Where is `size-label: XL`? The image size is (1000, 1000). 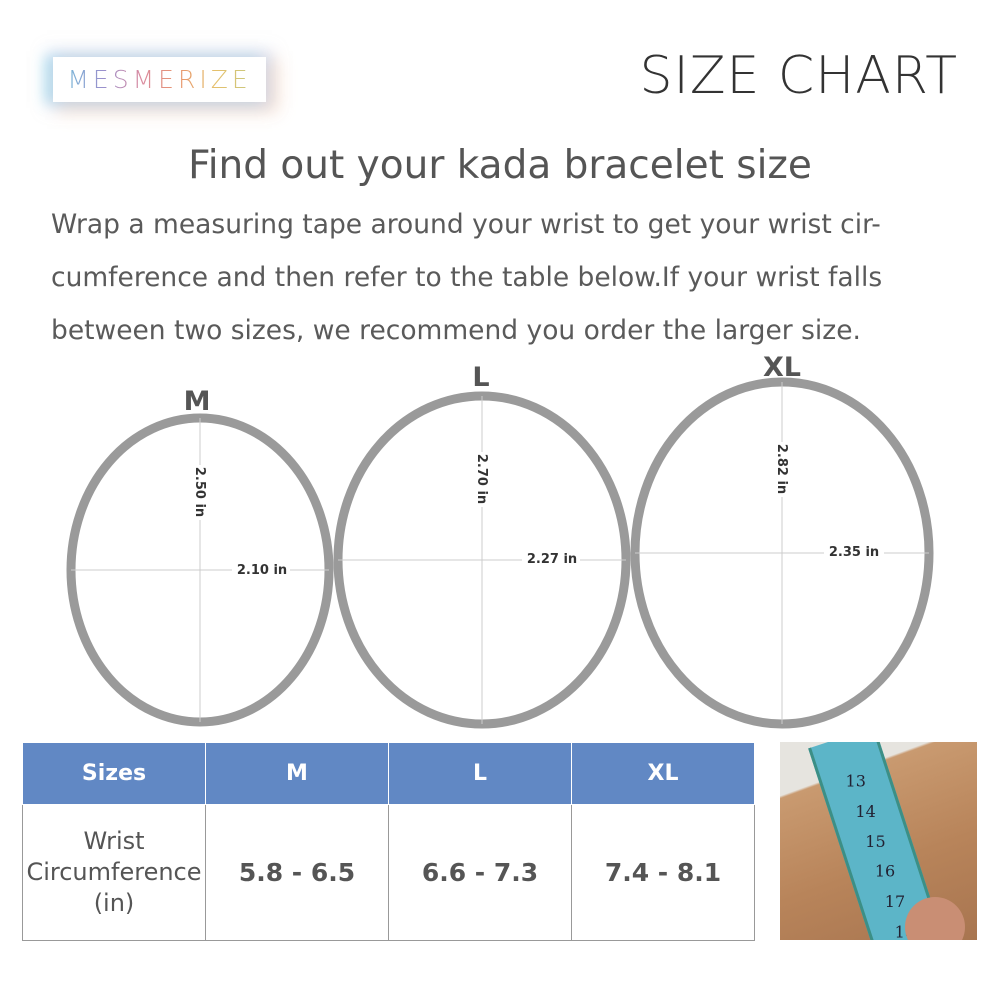
size-label: XL is located at coordinates (782, 367).